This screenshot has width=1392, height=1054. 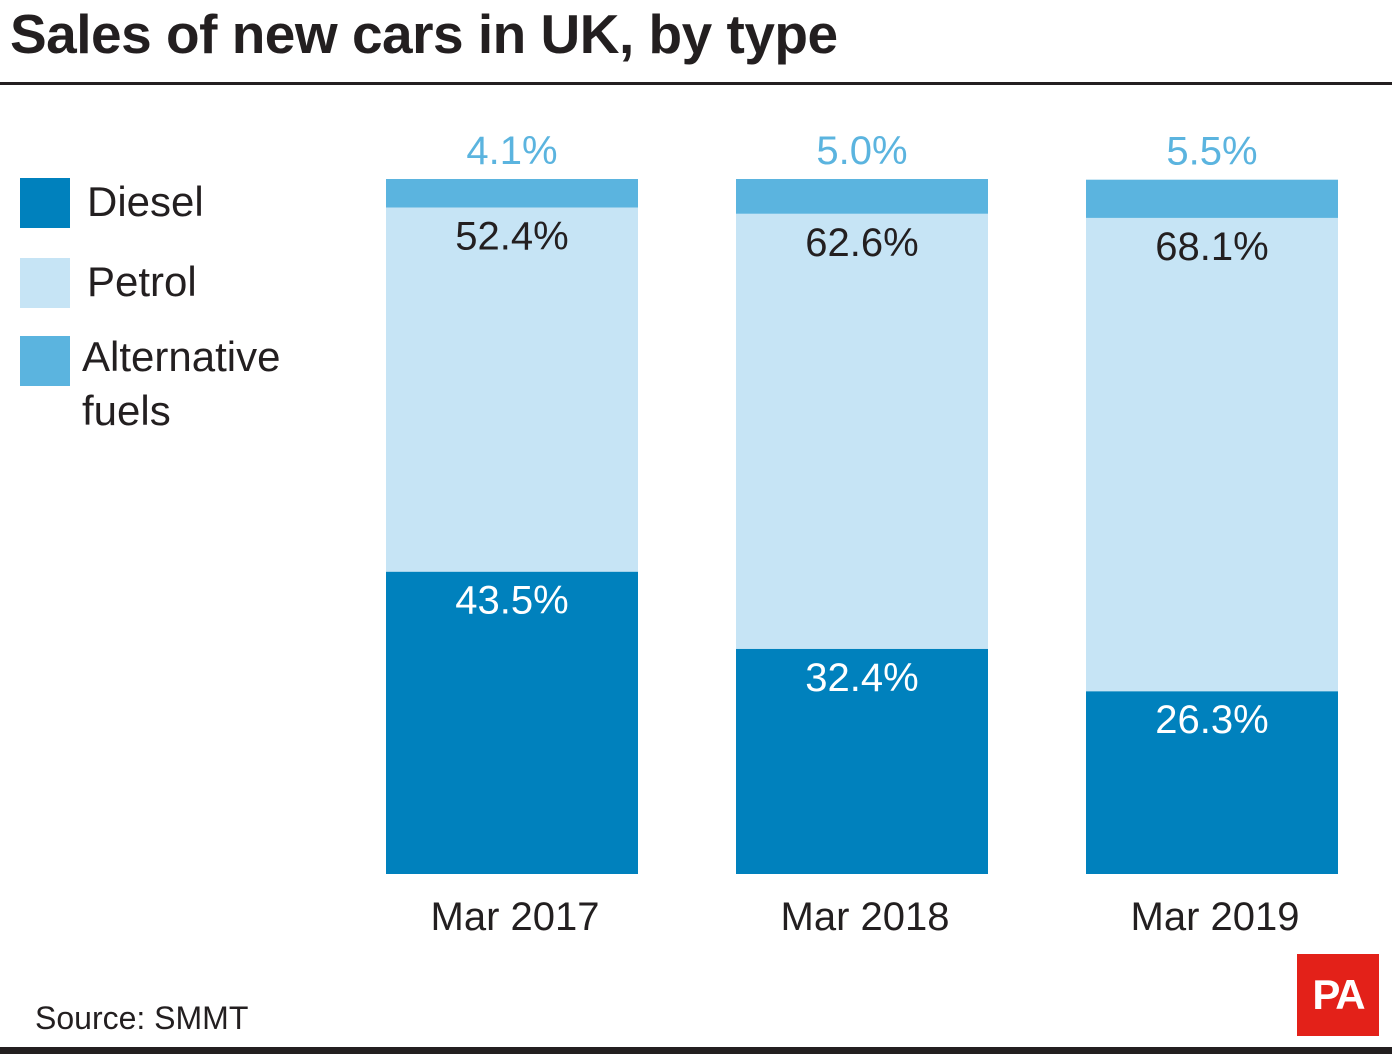 I want to click on data-label-alternative-fuels-mar-2017: 4.1%, so click(x=511, y=151).